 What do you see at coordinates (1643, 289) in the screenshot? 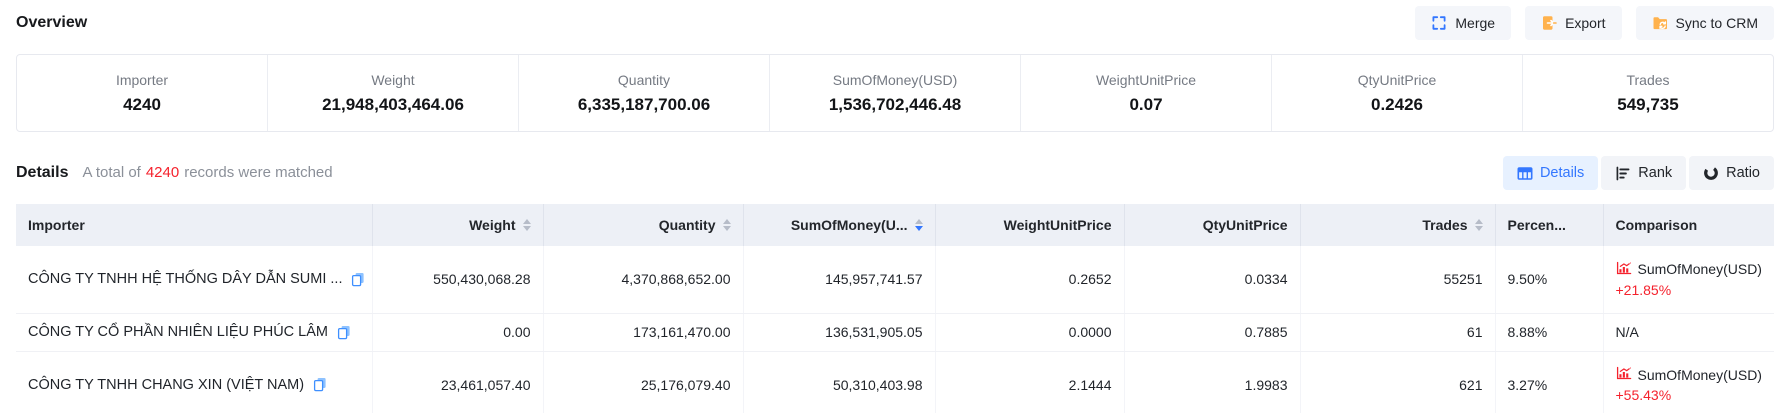
I see `comparison-change: +21.85%` at bounding box center [1643, 289].